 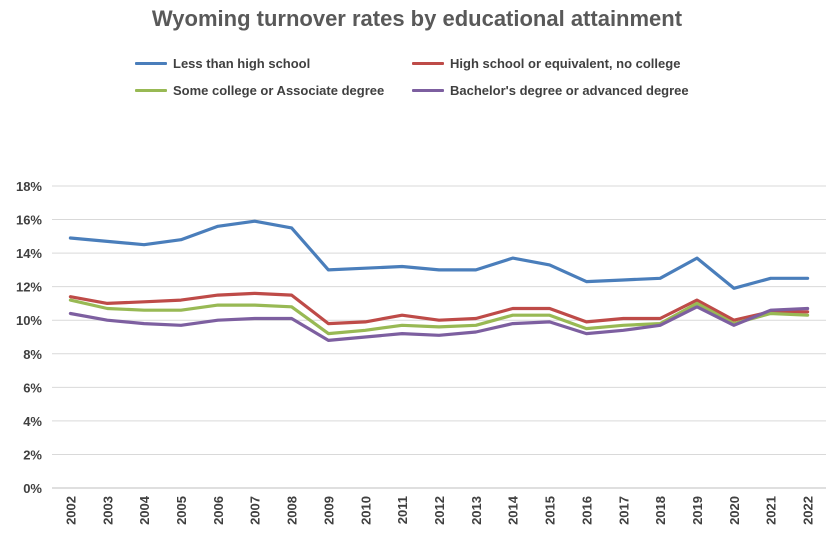 I want to click on x-tick-label: 2013, so click(x=476, y=510).